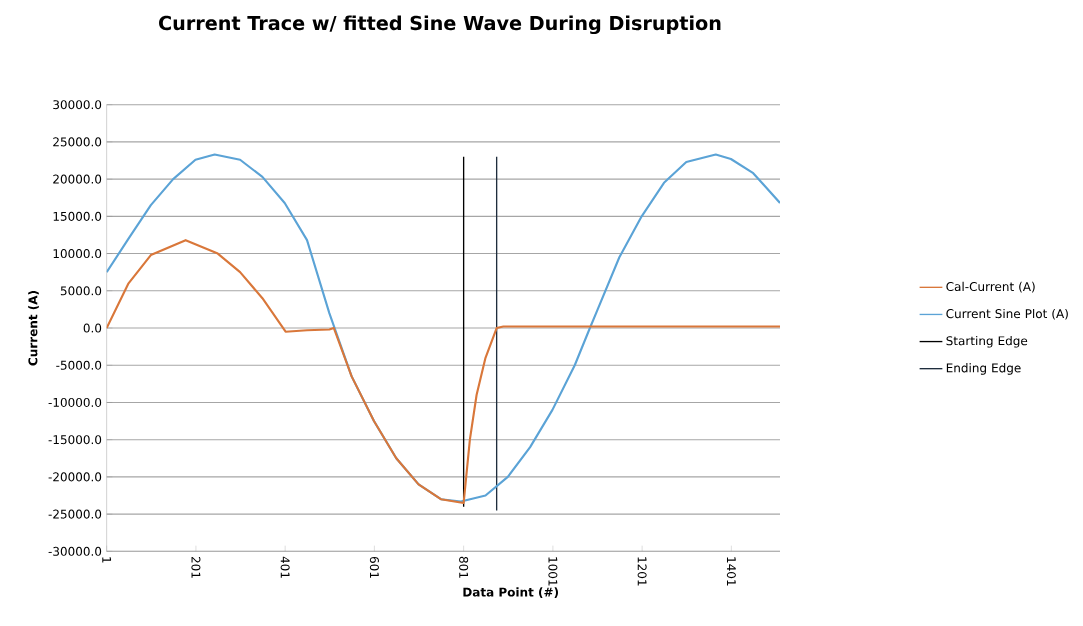  Describe the element at coordinates (75, 514) in the screenshot. I see `y-tick-label: -25000.0` at that location.